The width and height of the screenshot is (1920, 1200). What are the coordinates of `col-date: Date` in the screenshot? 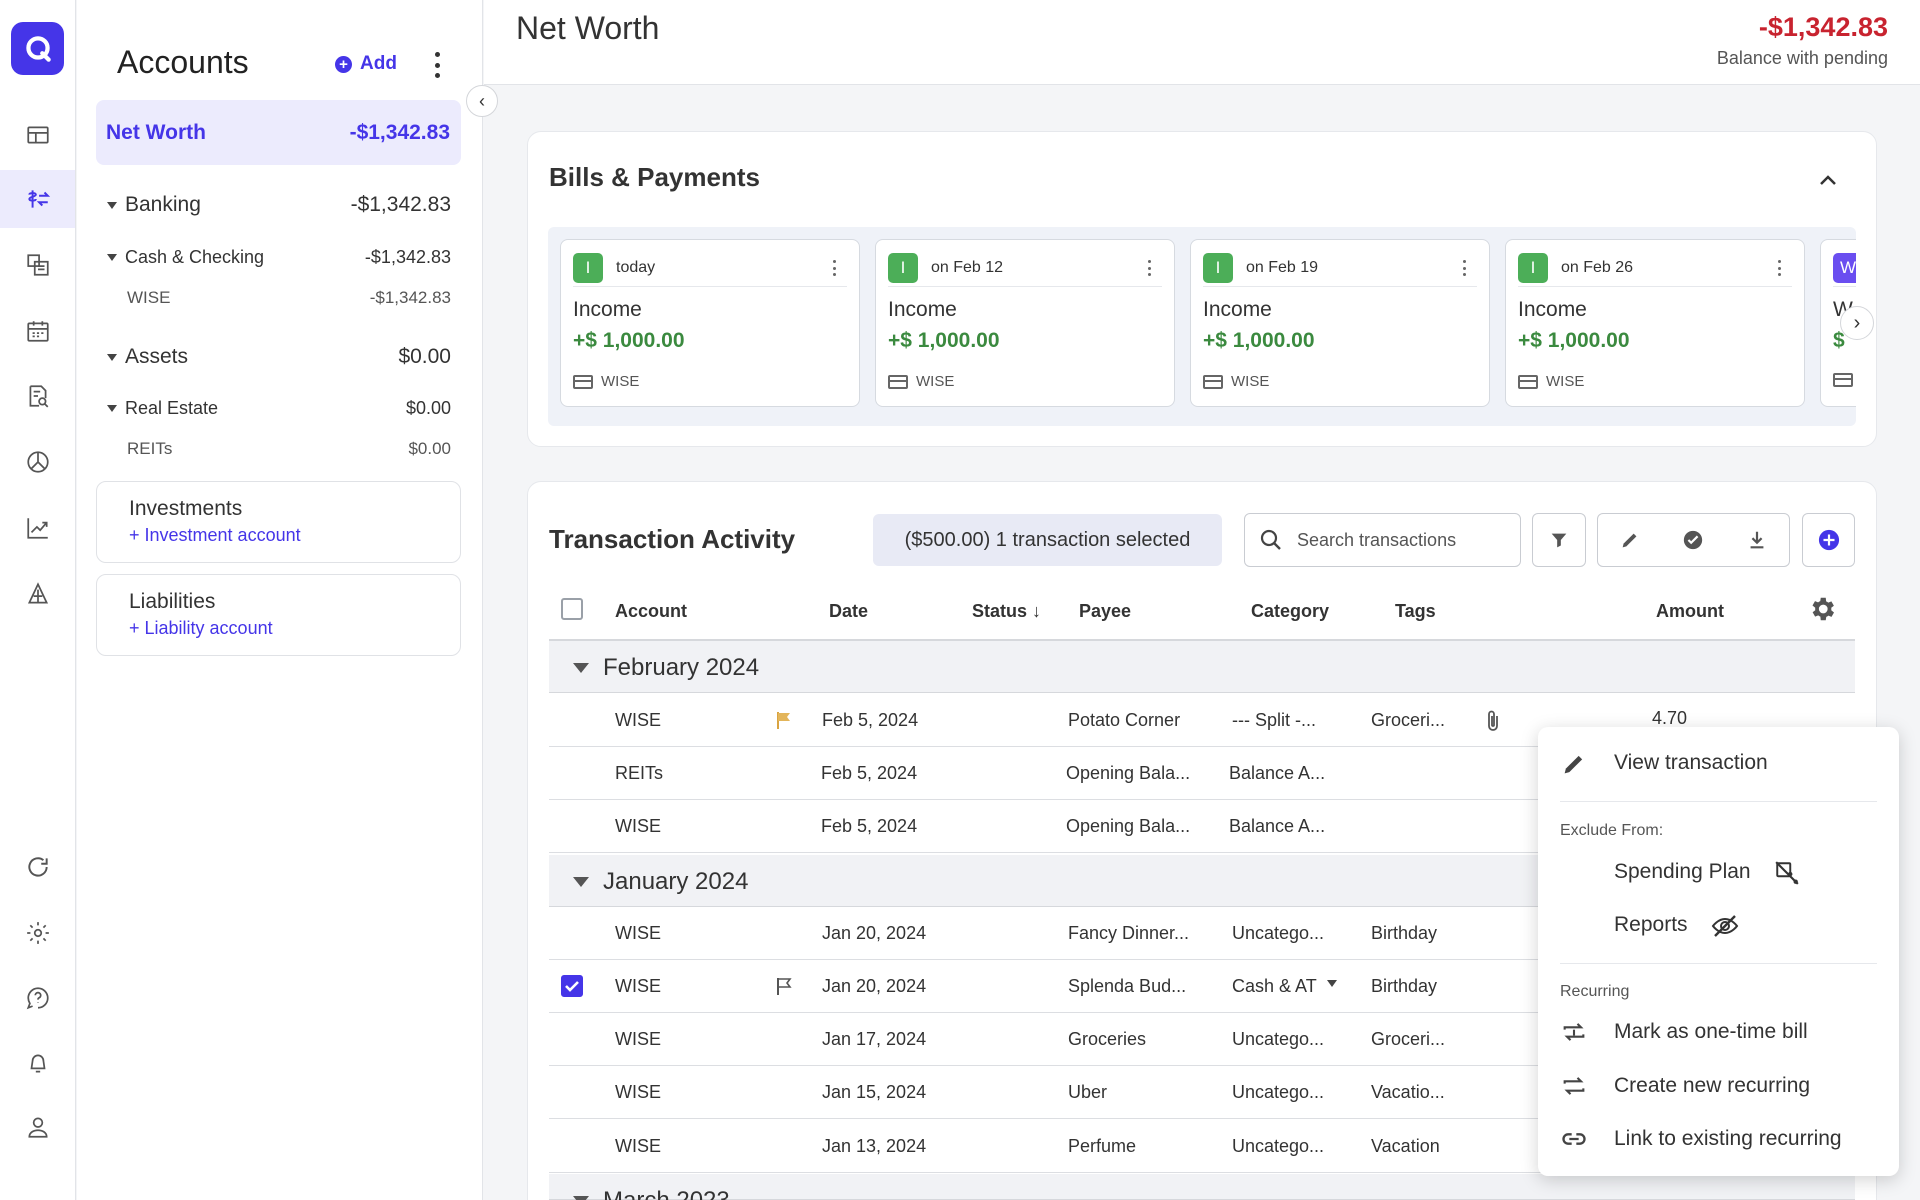 It's located at (849, 611).